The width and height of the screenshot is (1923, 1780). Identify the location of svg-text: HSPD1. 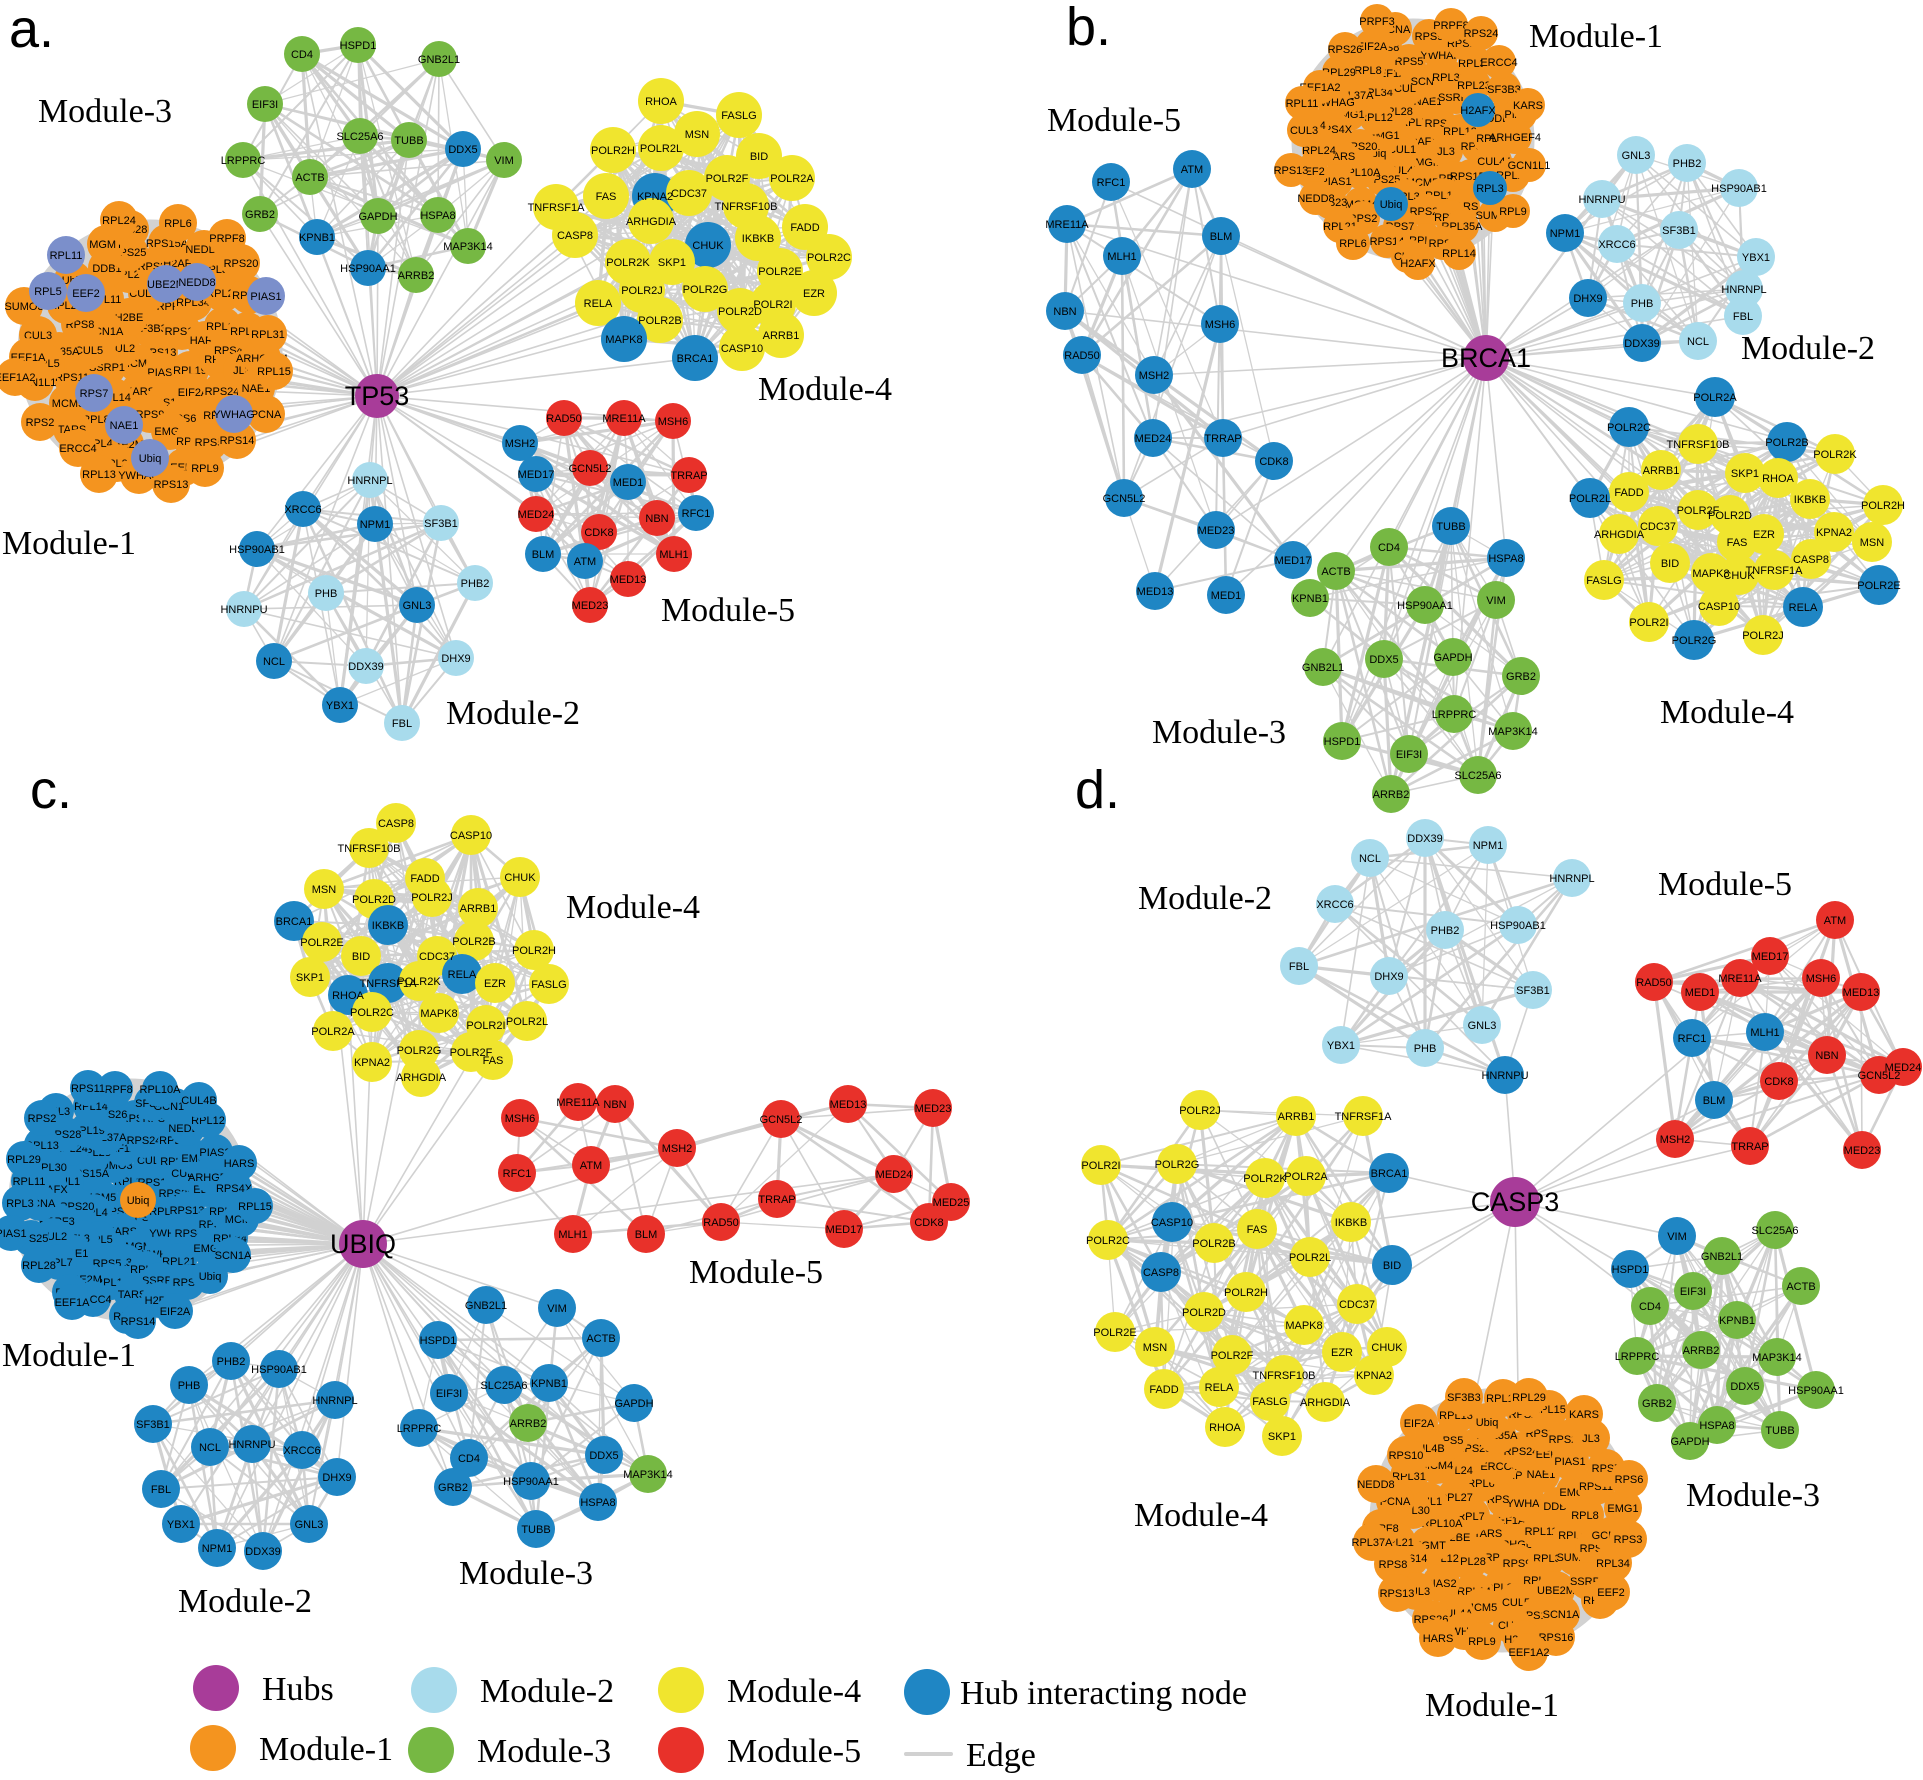
(438, 1341).